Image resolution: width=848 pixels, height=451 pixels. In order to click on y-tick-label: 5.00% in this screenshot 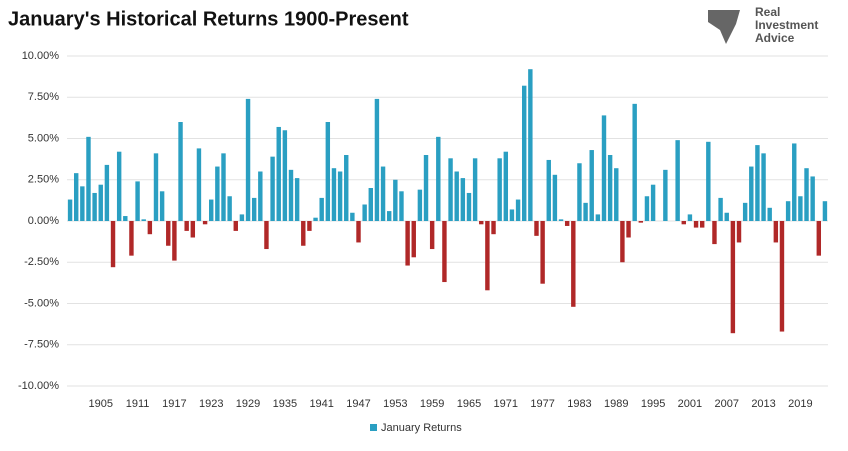, I will do `click(43, 138)`.